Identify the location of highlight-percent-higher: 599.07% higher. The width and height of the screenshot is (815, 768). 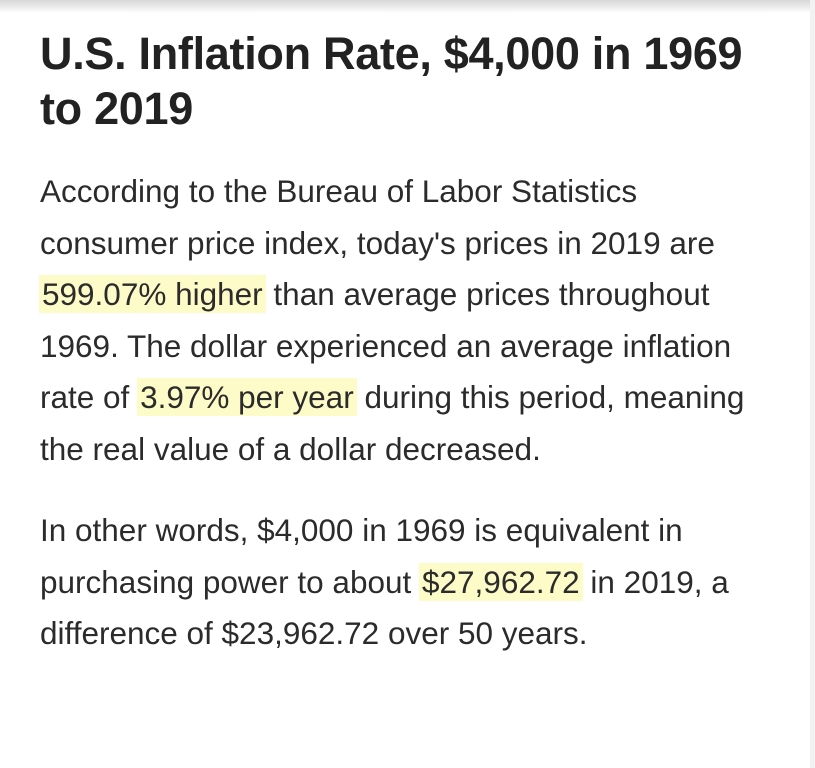
(152, 294).